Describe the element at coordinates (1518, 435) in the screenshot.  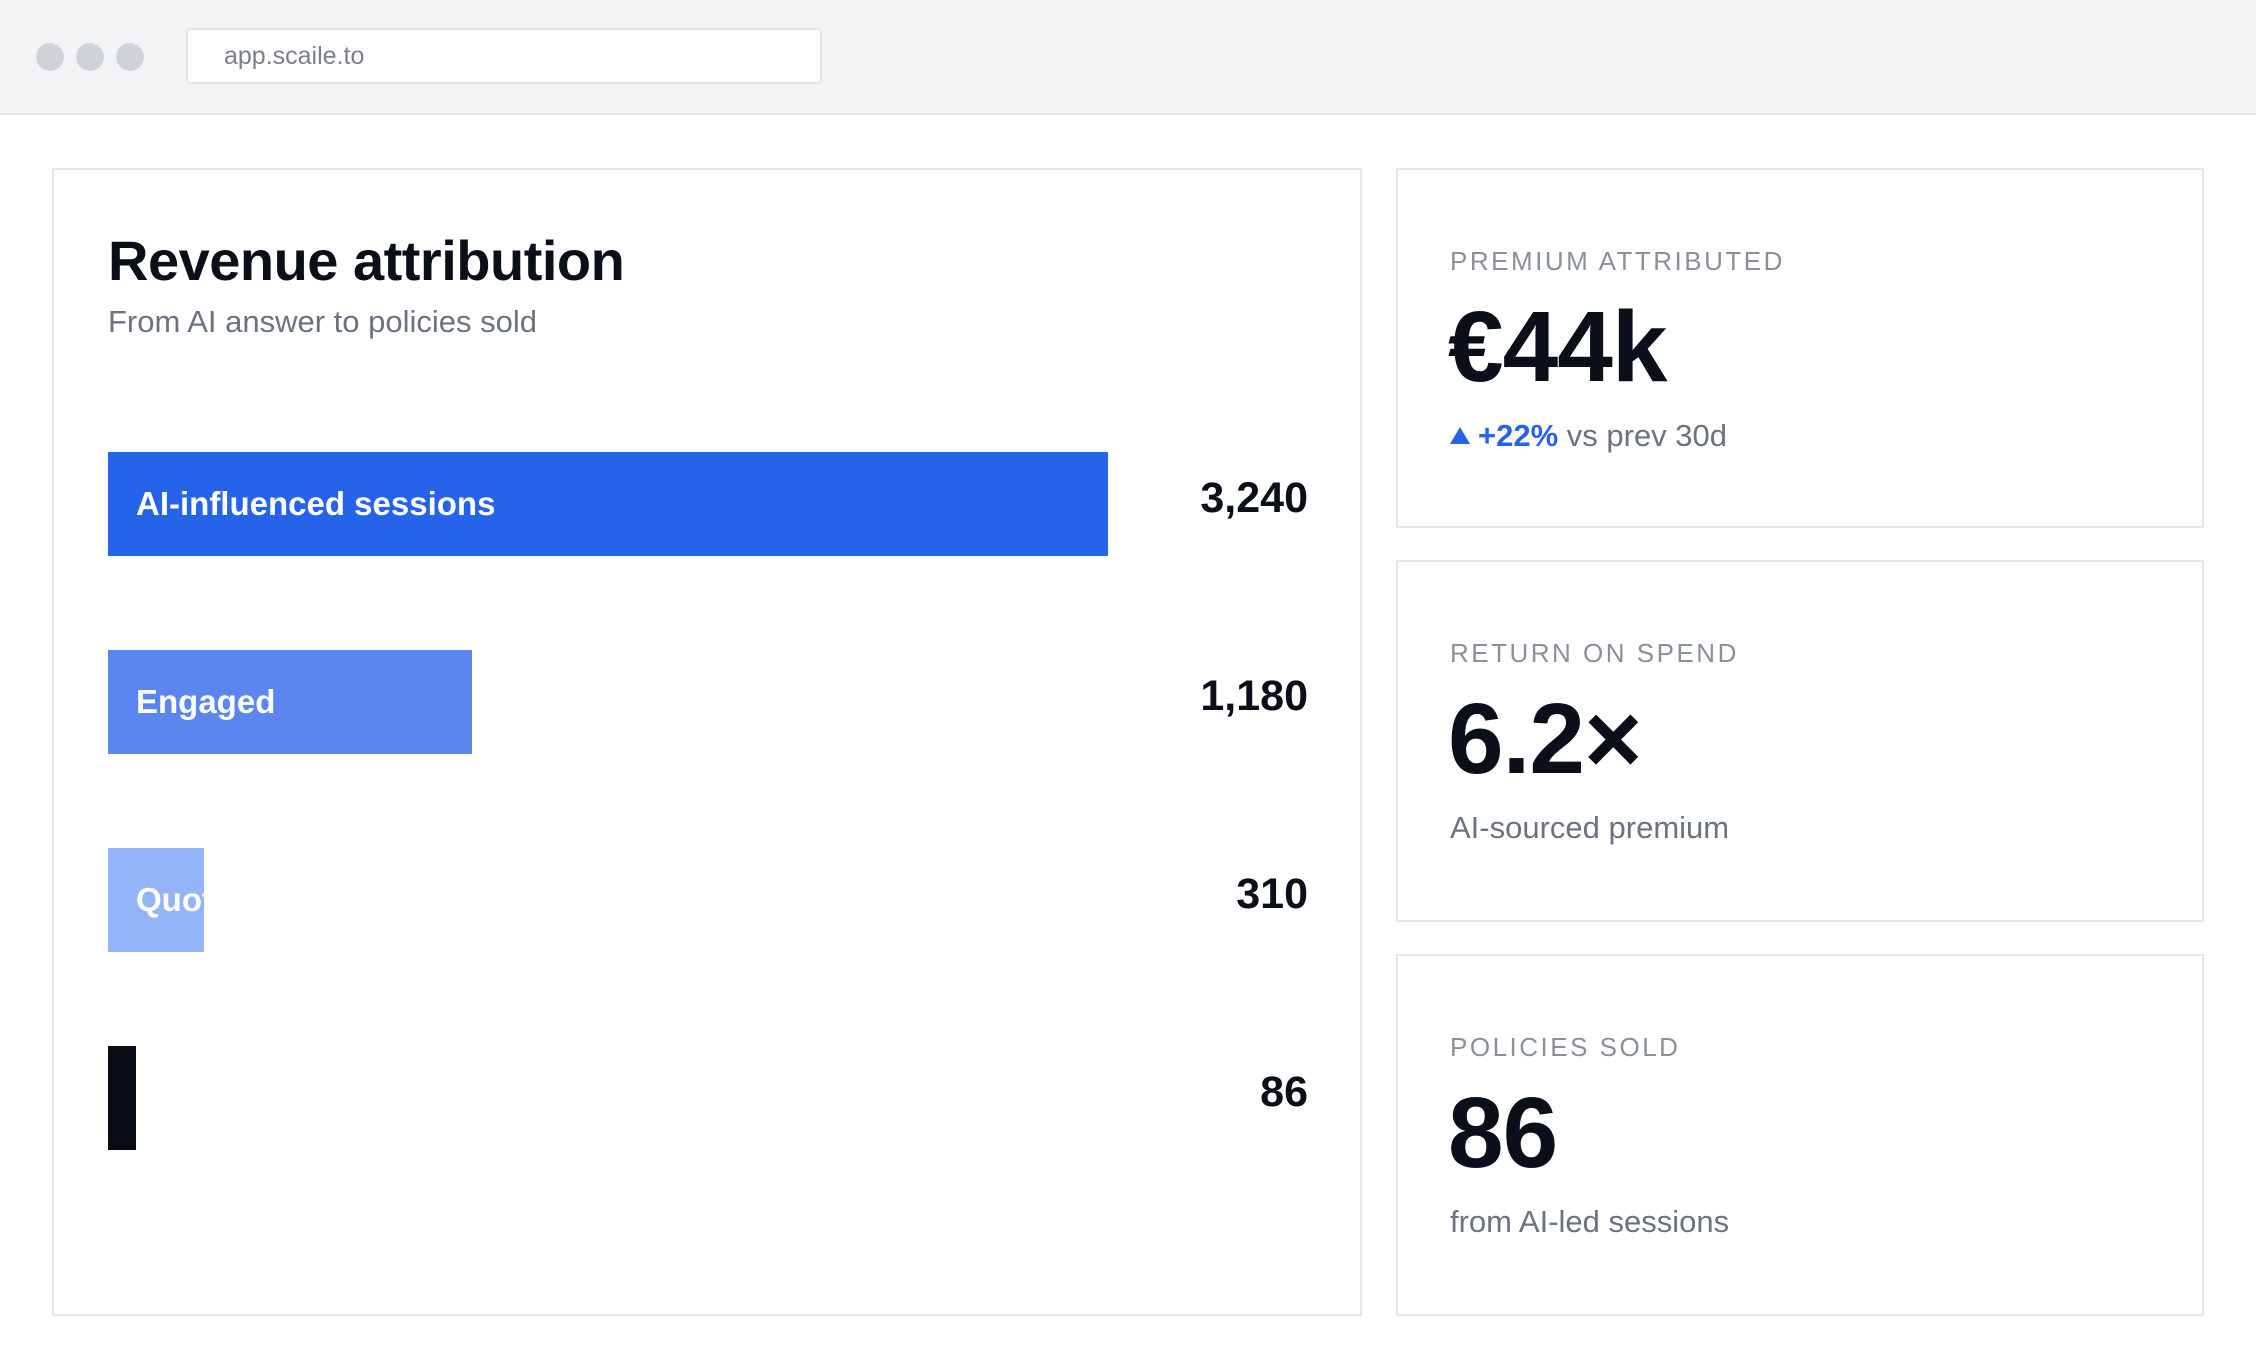
I see `trend-percent: +22%` at that location.